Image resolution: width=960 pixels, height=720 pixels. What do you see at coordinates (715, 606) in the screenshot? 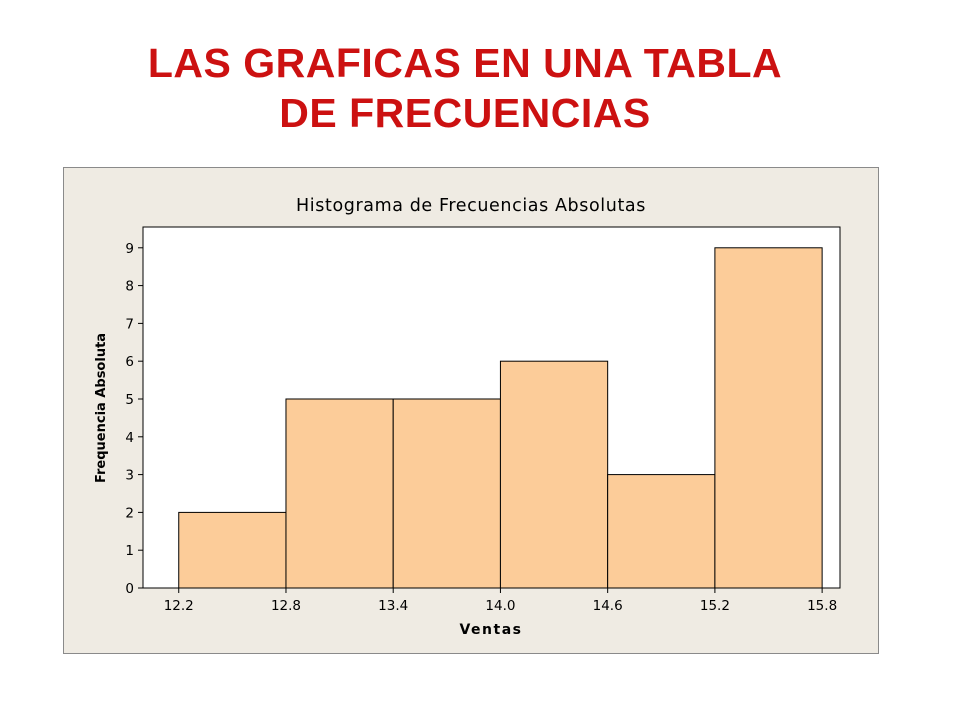
I see `x-tick-label: 15.2` at bounding box center [715, 606].